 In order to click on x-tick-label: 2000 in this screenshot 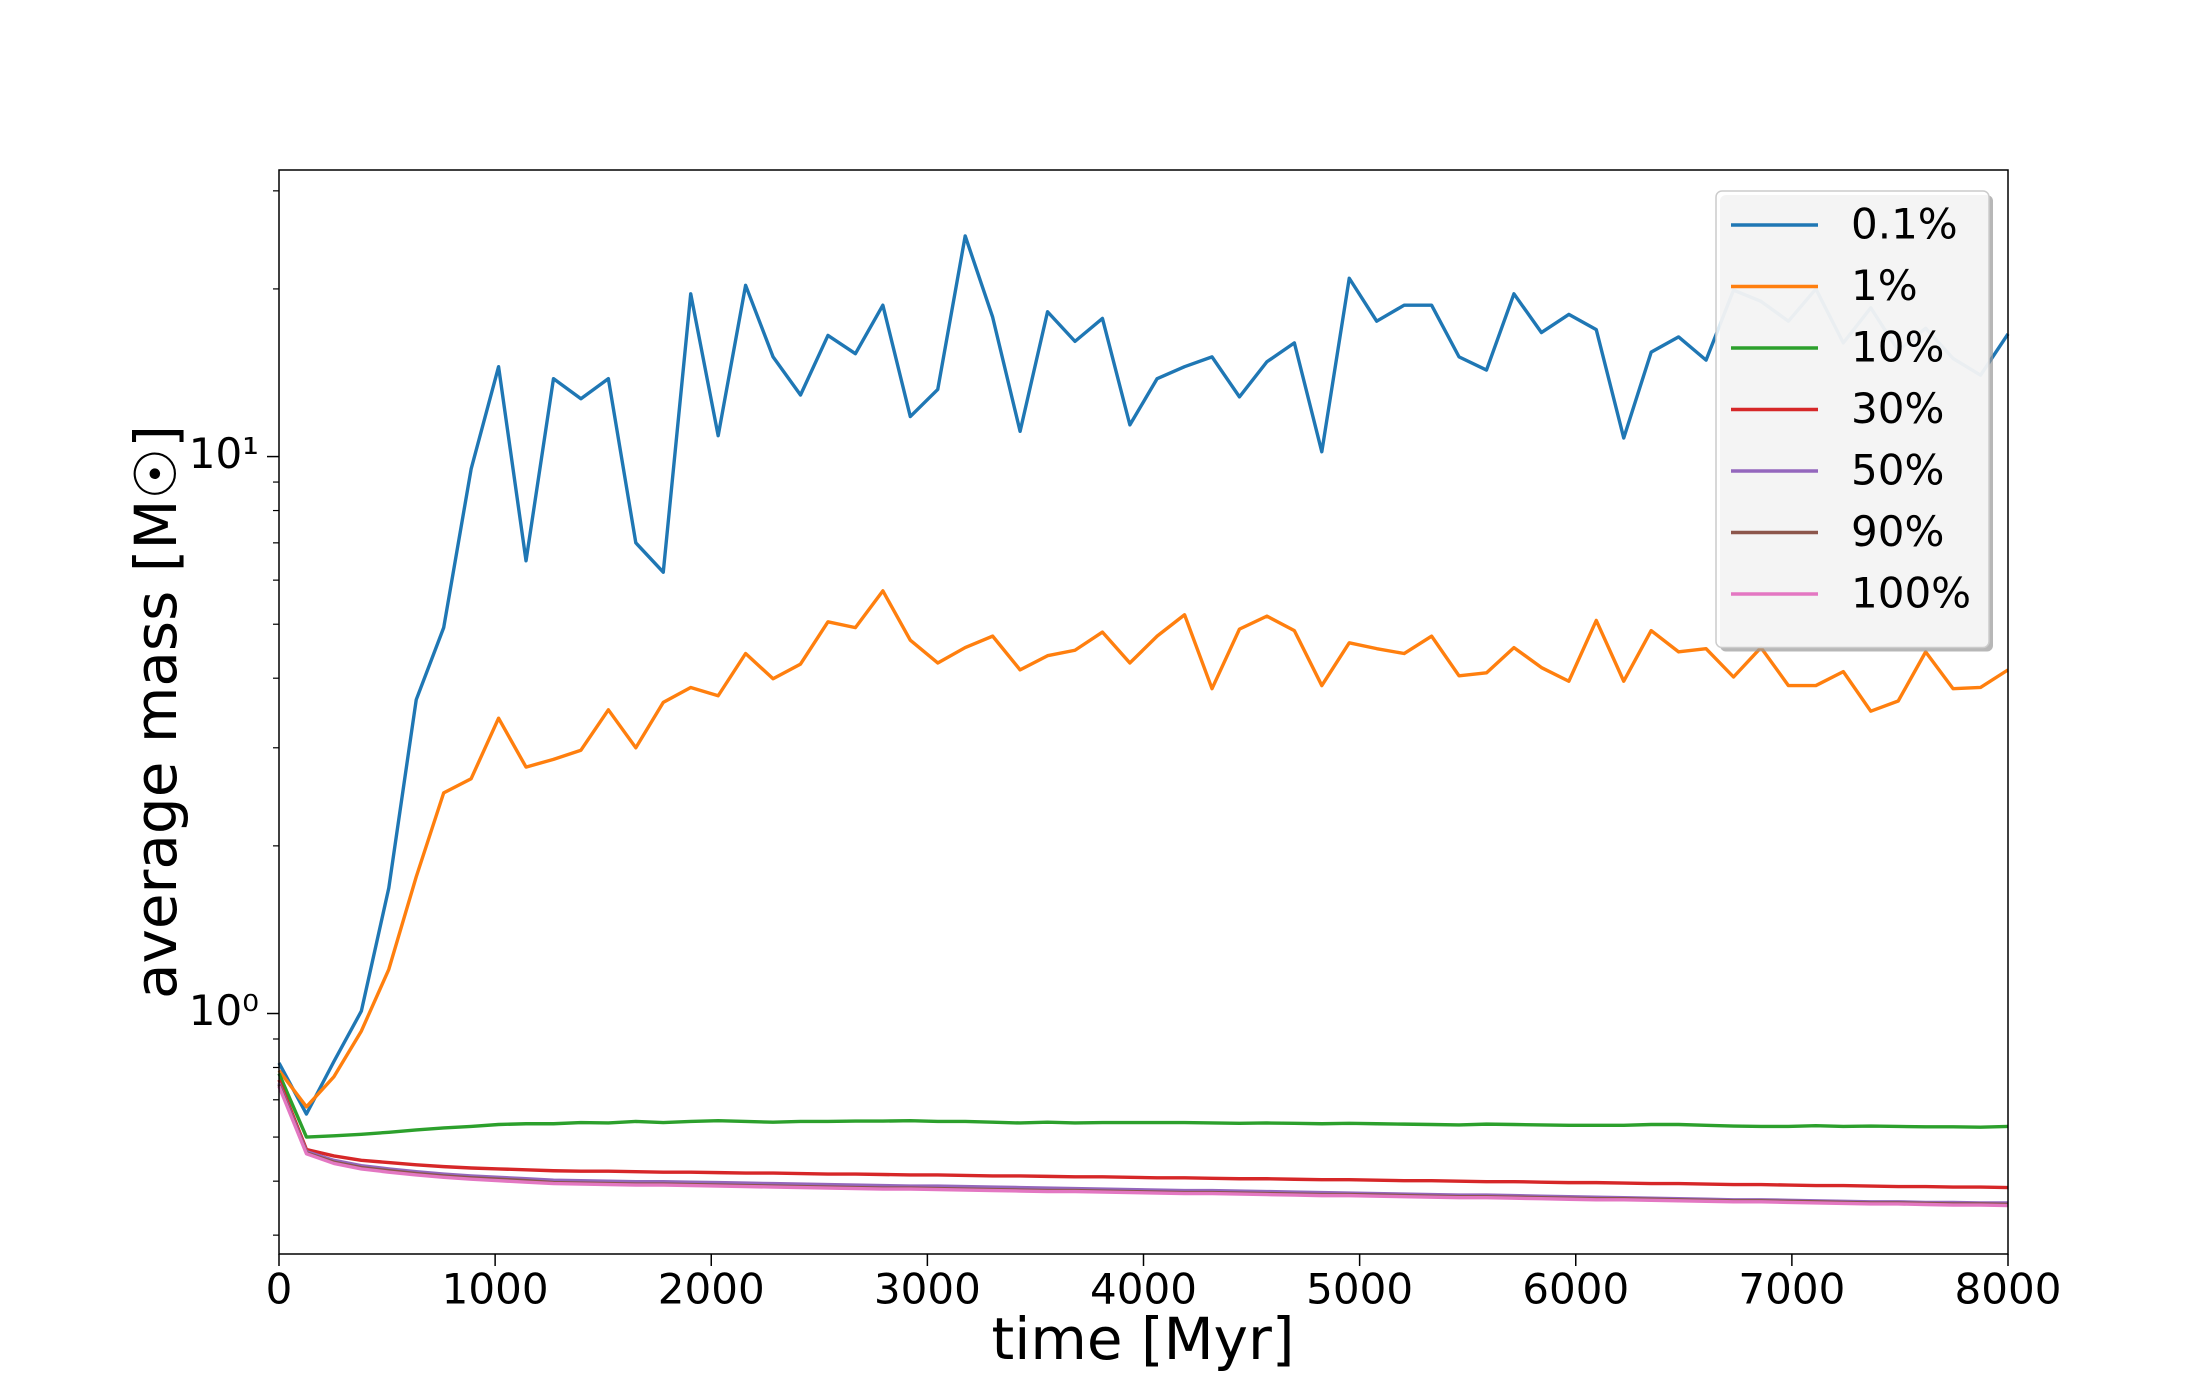, I will do `click(711, 1289)`.